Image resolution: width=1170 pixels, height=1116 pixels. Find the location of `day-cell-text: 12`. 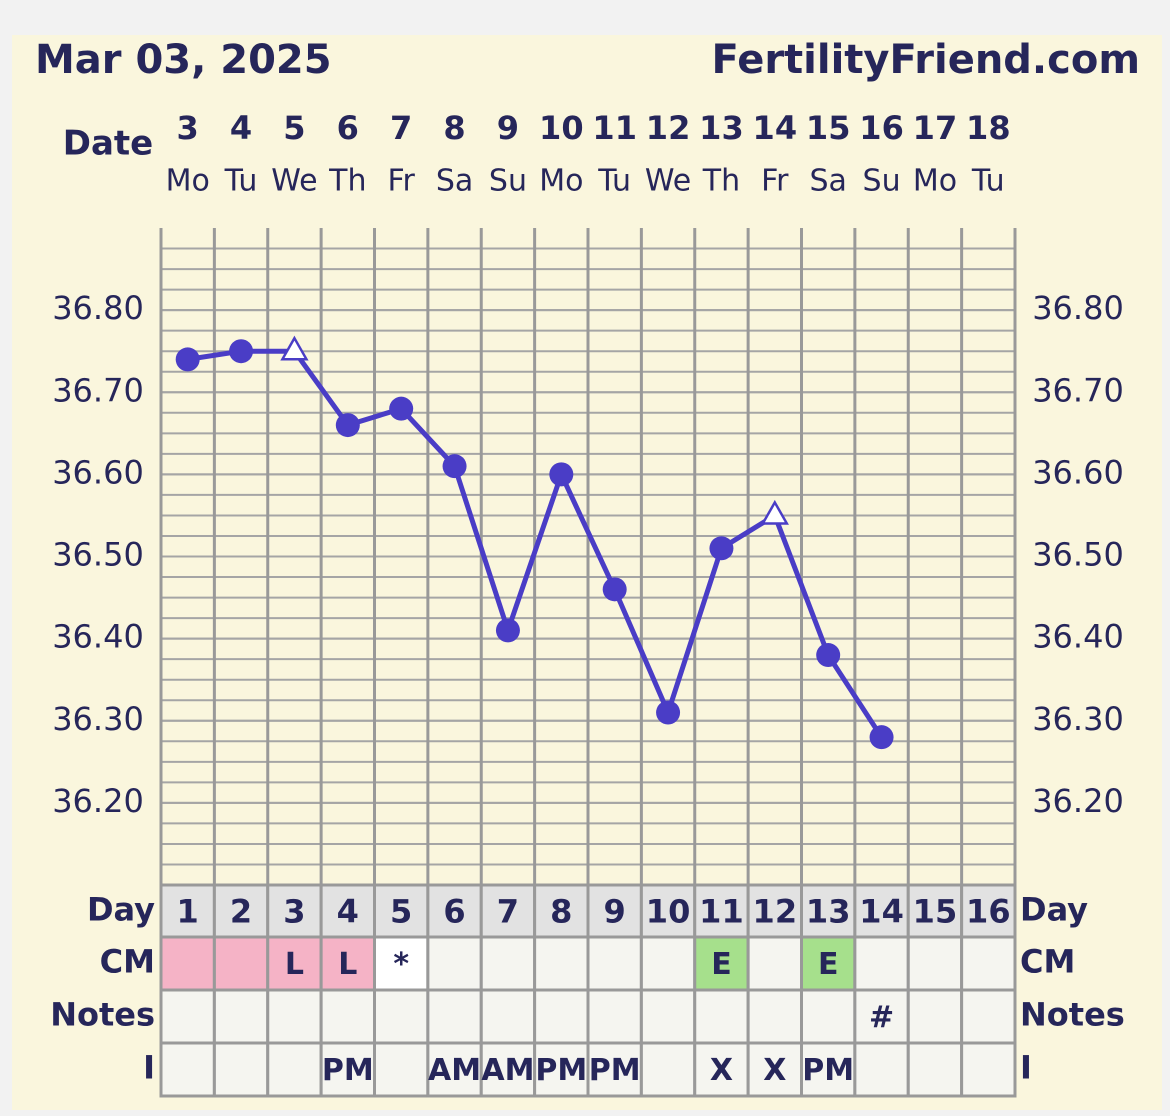

day-cell-text: 12 is located at coordinates (775, 912).